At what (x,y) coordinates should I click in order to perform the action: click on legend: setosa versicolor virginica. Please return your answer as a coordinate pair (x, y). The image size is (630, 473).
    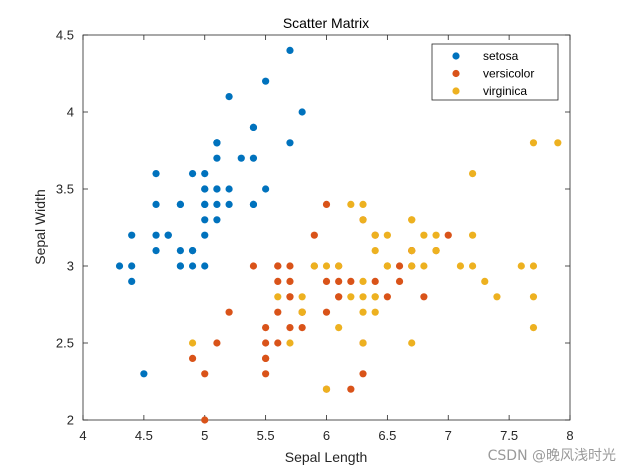
    Looking at the image, I should click on (495, 72).